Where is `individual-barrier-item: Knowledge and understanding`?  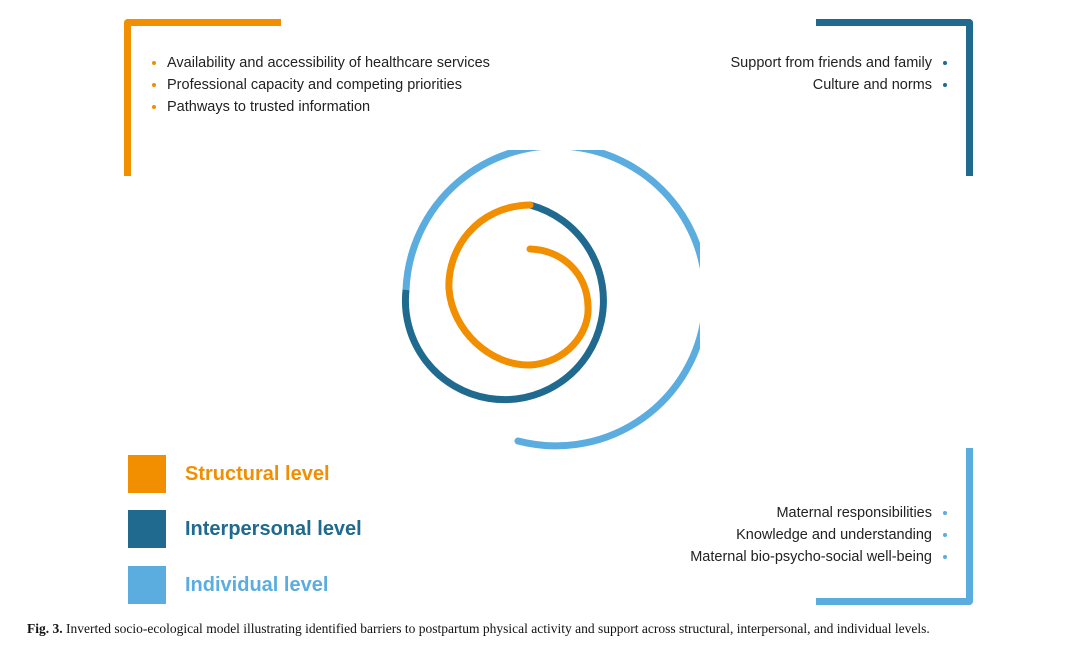
individual-barrier-item: Knowledge and understanding is located at coordinates (818, 535).